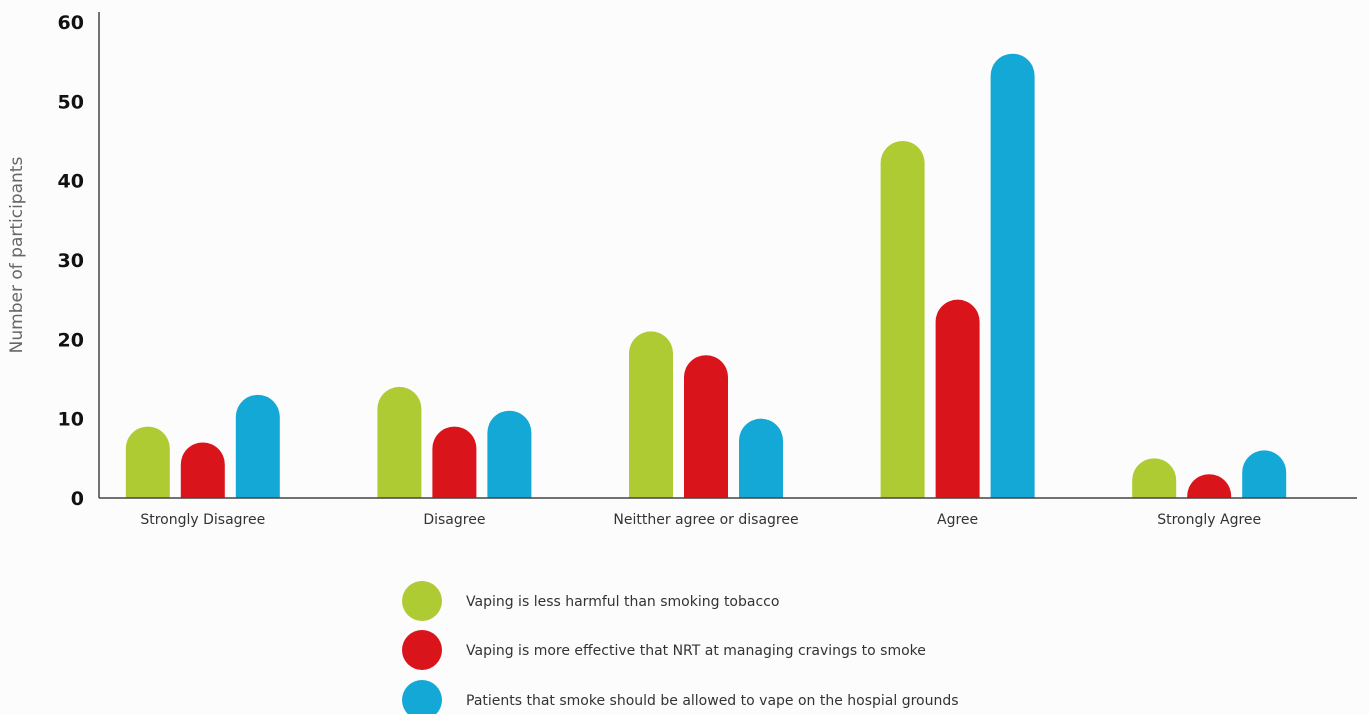 The height and width of the screenshot is (714, 1369). Describe the element at coordinates (71, 420) in the screenshot. I see `y-tick-label: 10` at that location.